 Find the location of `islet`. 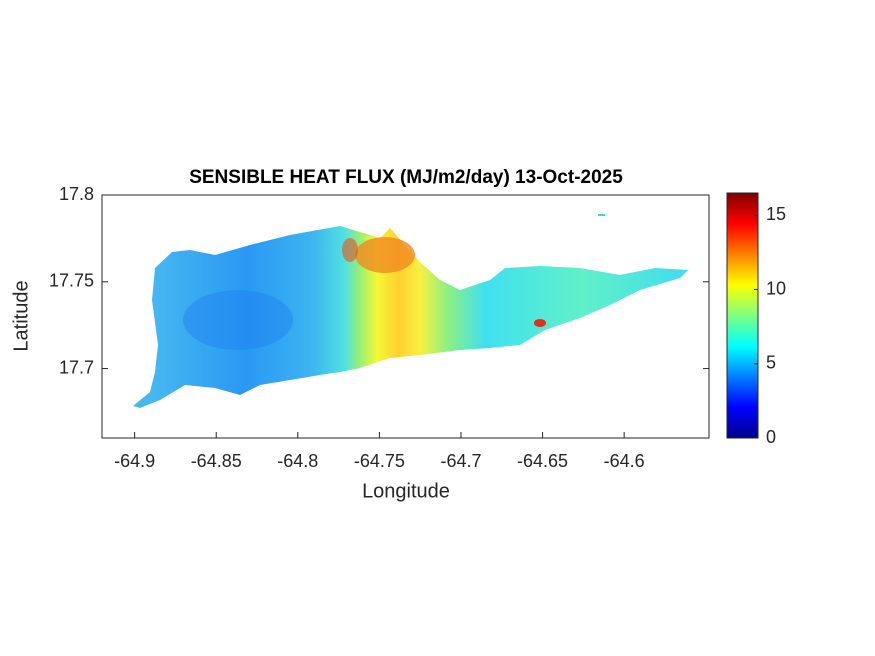

islet is located at coordinates (601, 215).